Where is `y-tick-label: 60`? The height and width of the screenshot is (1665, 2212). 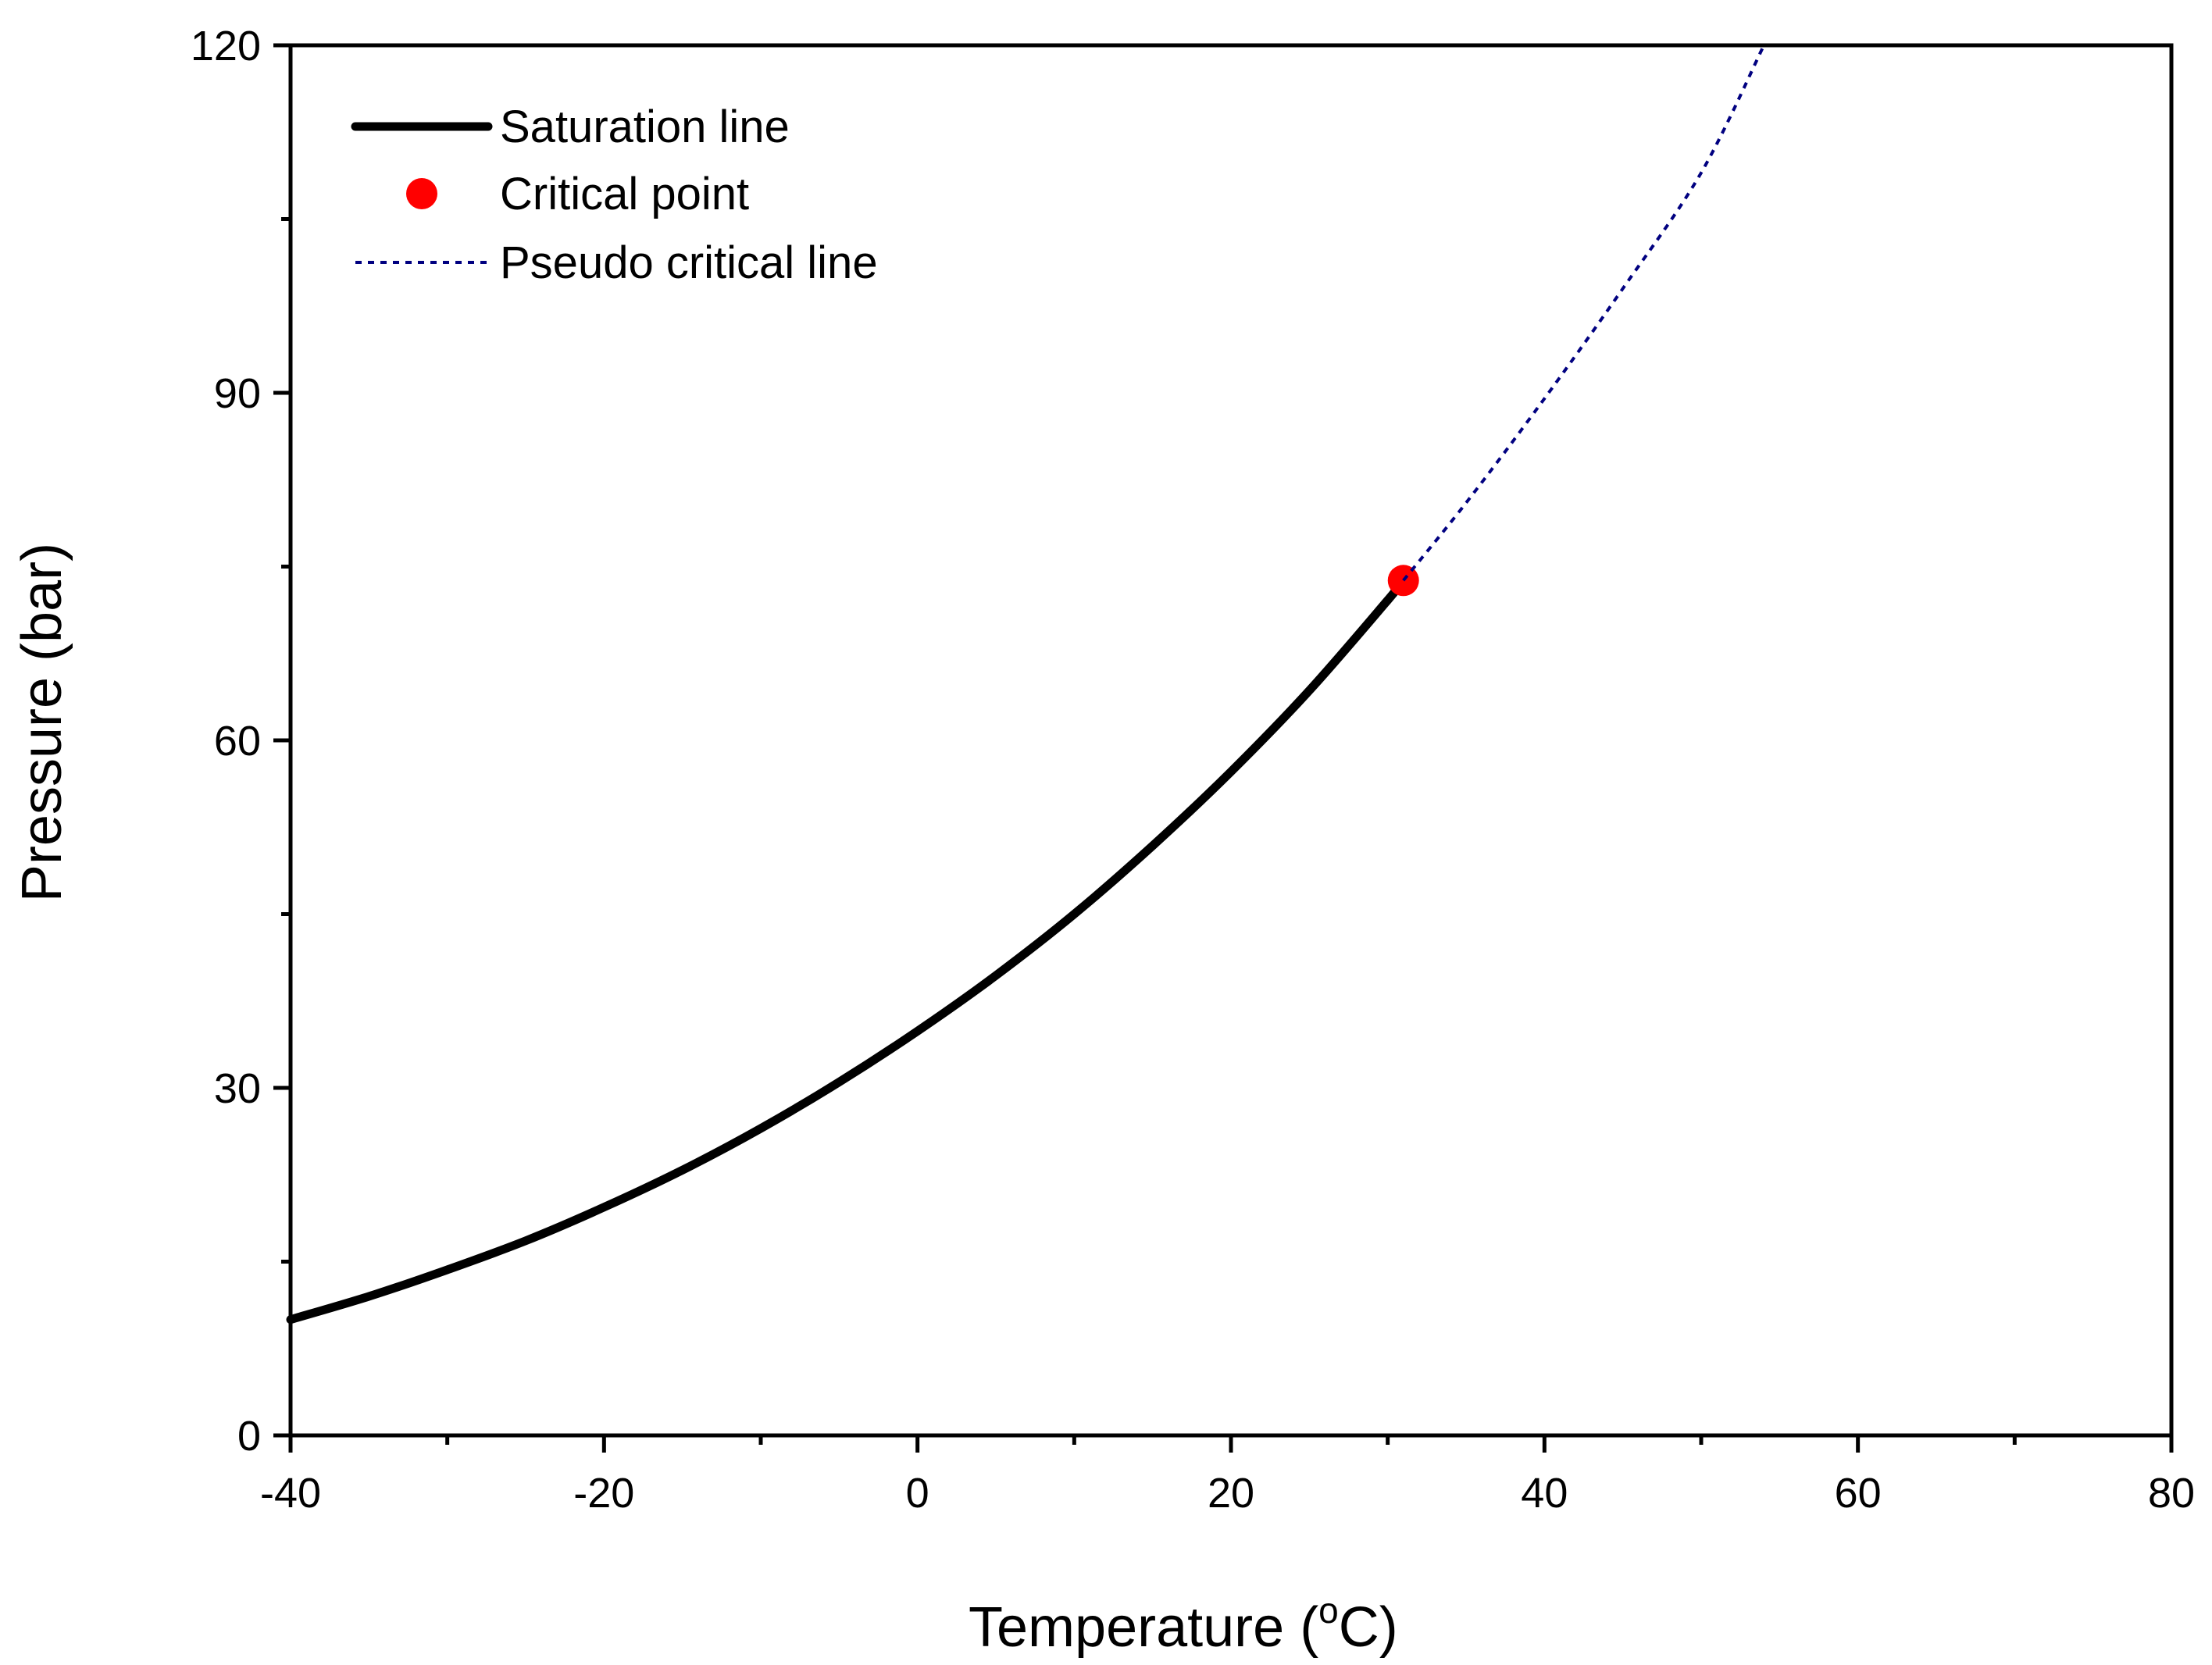
y-tick-label: 60 is located at coordinates (237, 742).